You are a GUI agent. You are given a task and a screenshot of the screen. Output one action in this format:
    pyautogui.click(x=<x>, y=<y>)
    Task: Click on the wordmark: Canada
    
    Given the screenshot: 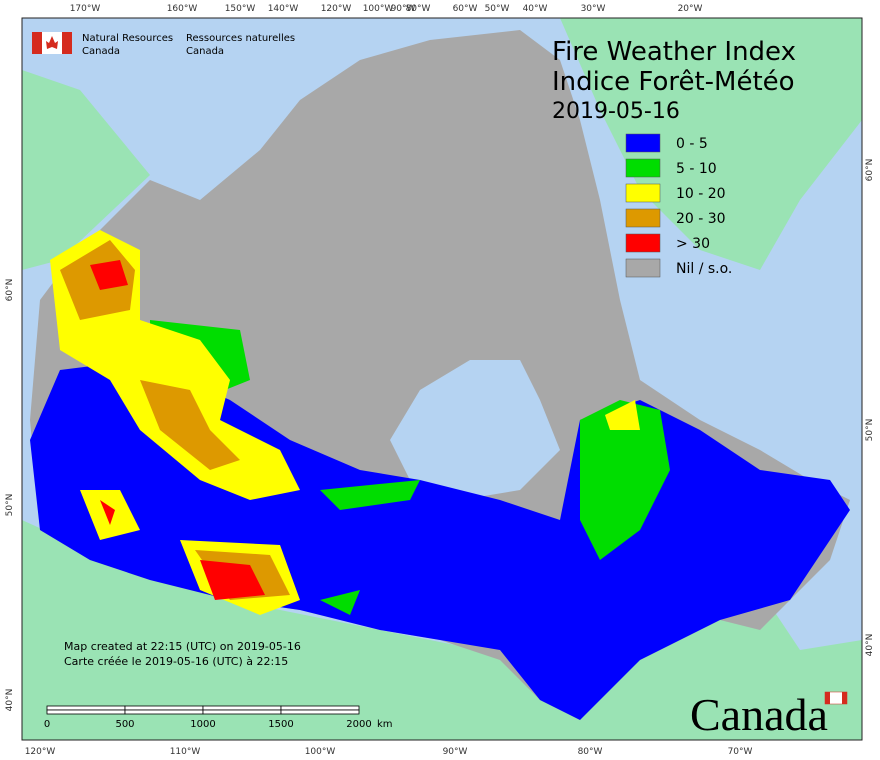 What is the action you would take?
    pyautogui.click(x=759, y=714)
    